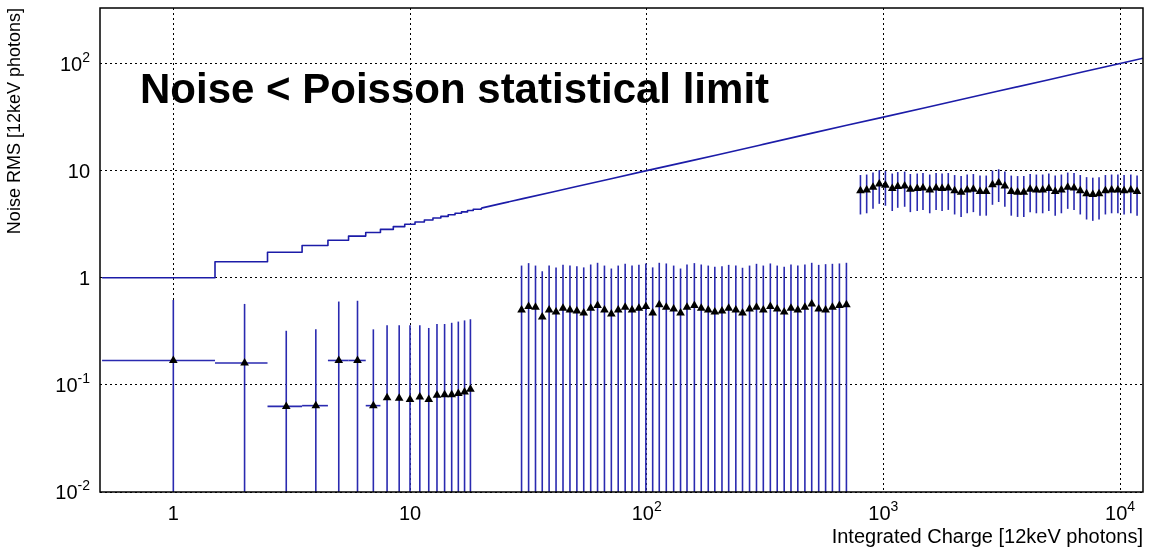 The image size is (1150, 553). I want to click on y-tick-label: 10, so click(78, 170).